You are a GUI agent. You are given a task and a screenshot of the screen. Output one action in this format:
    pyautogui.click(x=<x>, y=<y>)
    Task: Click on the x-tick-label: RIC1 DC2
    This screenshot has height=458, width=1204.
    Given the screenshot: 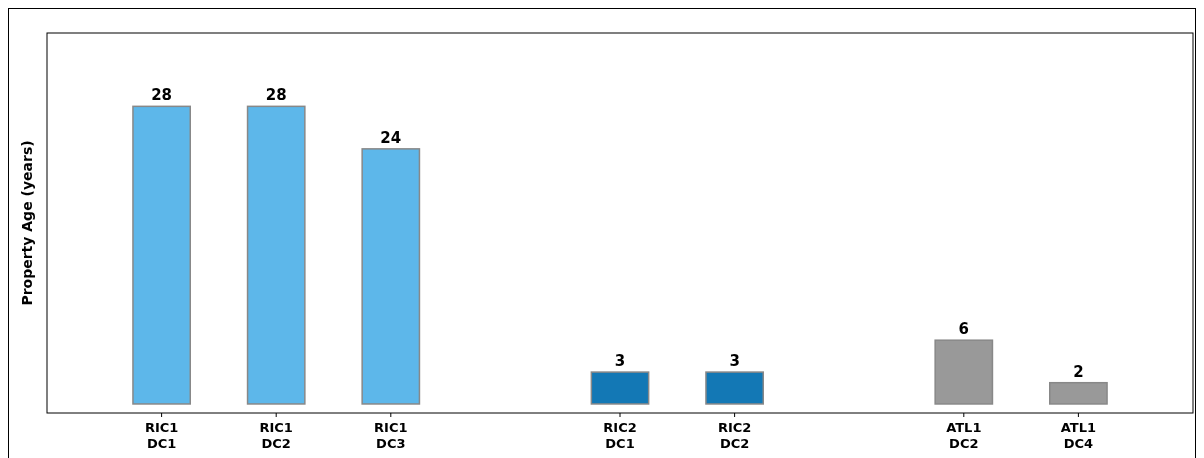 What is the action you would take?
    pyautogui.click(x=276, y=435)
    